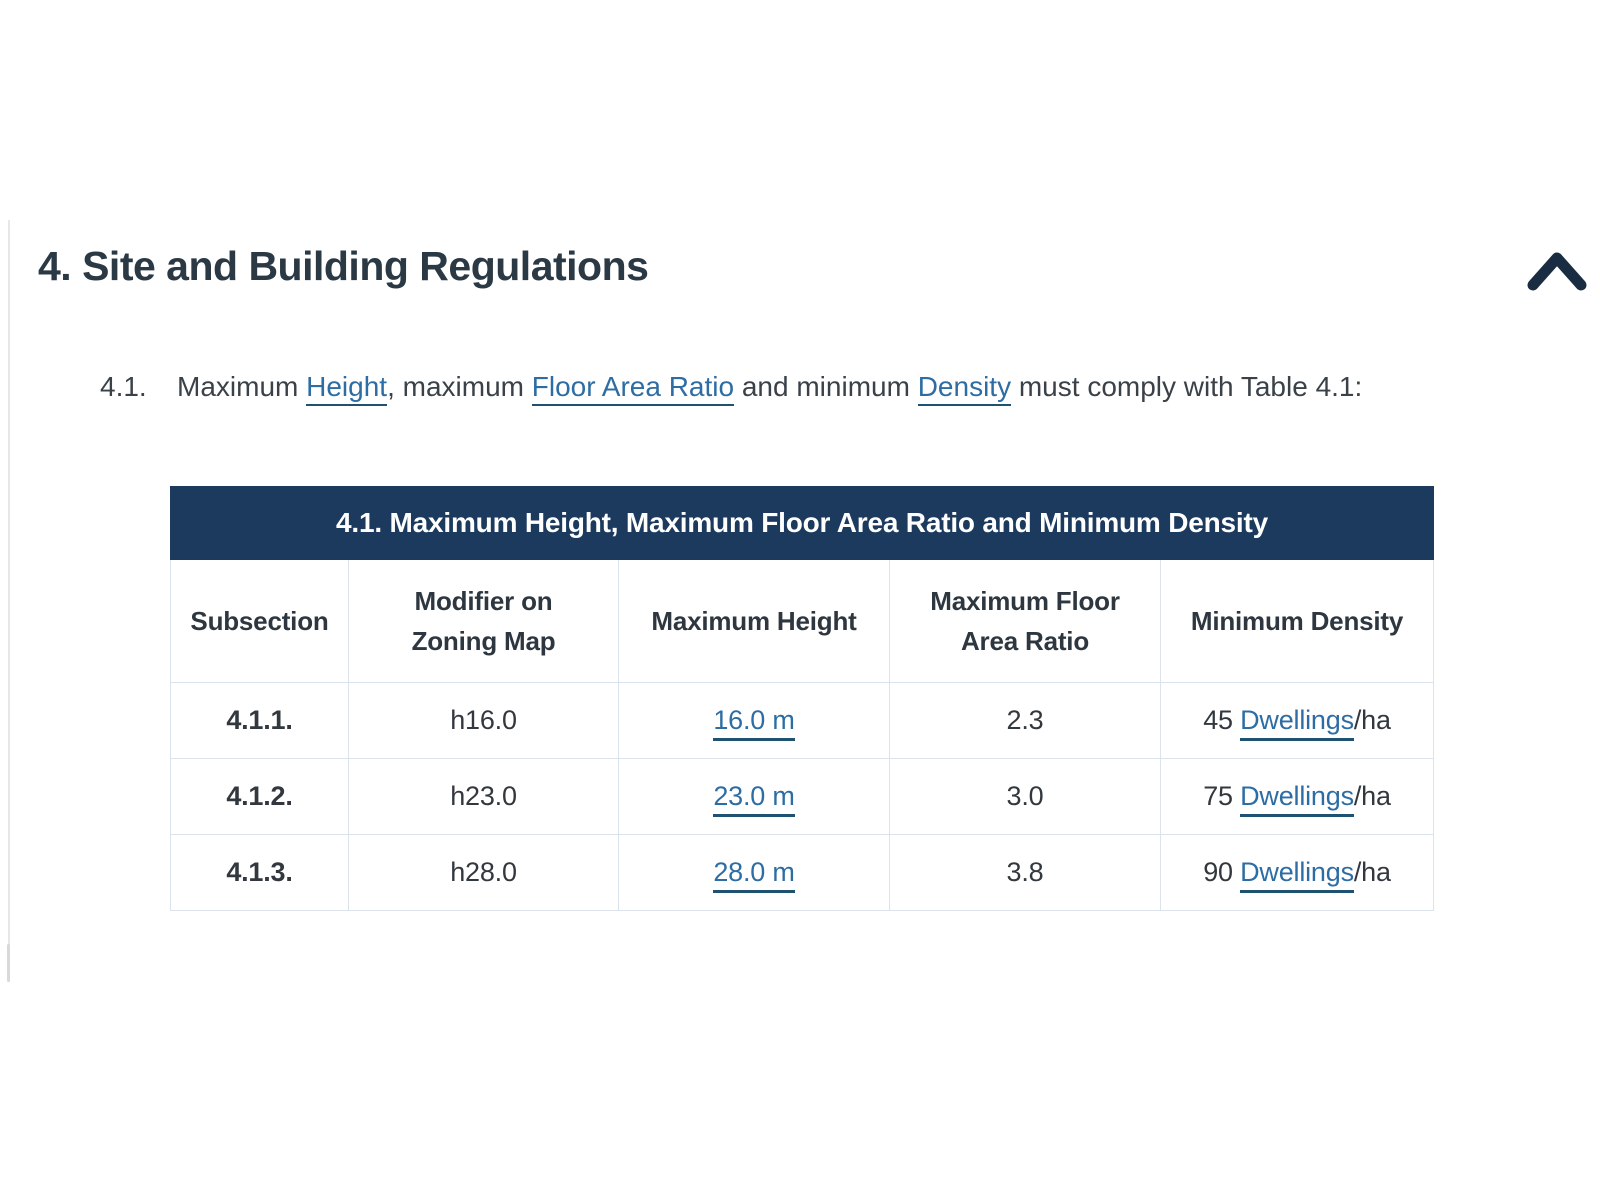 This screenshot has width=1600, height=1200. Describe the element at coordinates (1025, 796) in the screenshot. I see `cell-max-far: 3.0` at that location.